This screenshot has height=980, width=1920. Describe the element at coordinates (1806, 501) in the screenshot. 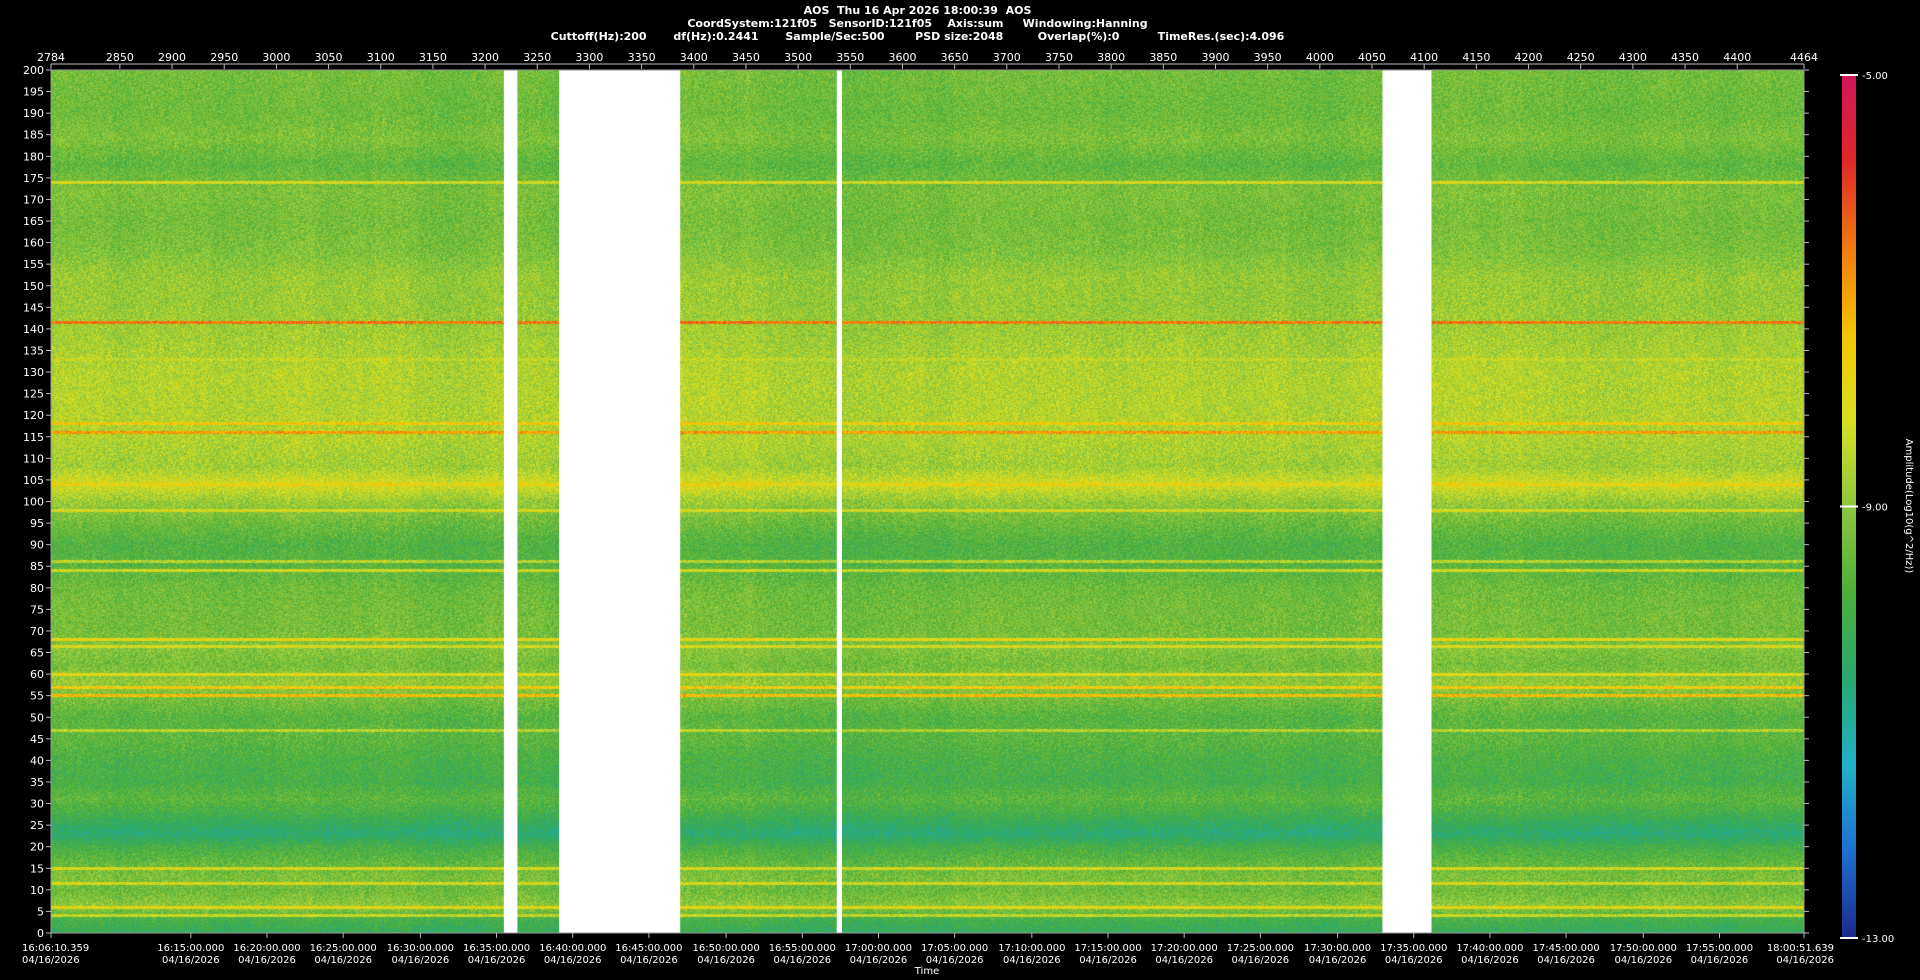

I see `right-axis-ticks` at that location.